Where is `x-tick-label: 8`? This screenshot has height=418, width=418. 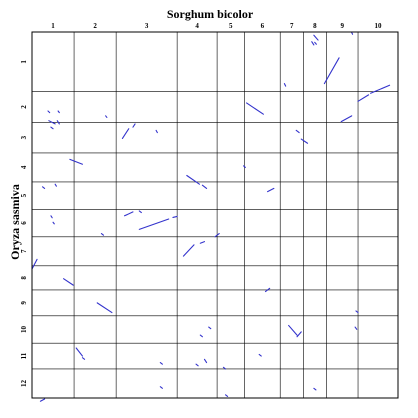
x-tick-label: 8 is located at coordinates (315, 26).